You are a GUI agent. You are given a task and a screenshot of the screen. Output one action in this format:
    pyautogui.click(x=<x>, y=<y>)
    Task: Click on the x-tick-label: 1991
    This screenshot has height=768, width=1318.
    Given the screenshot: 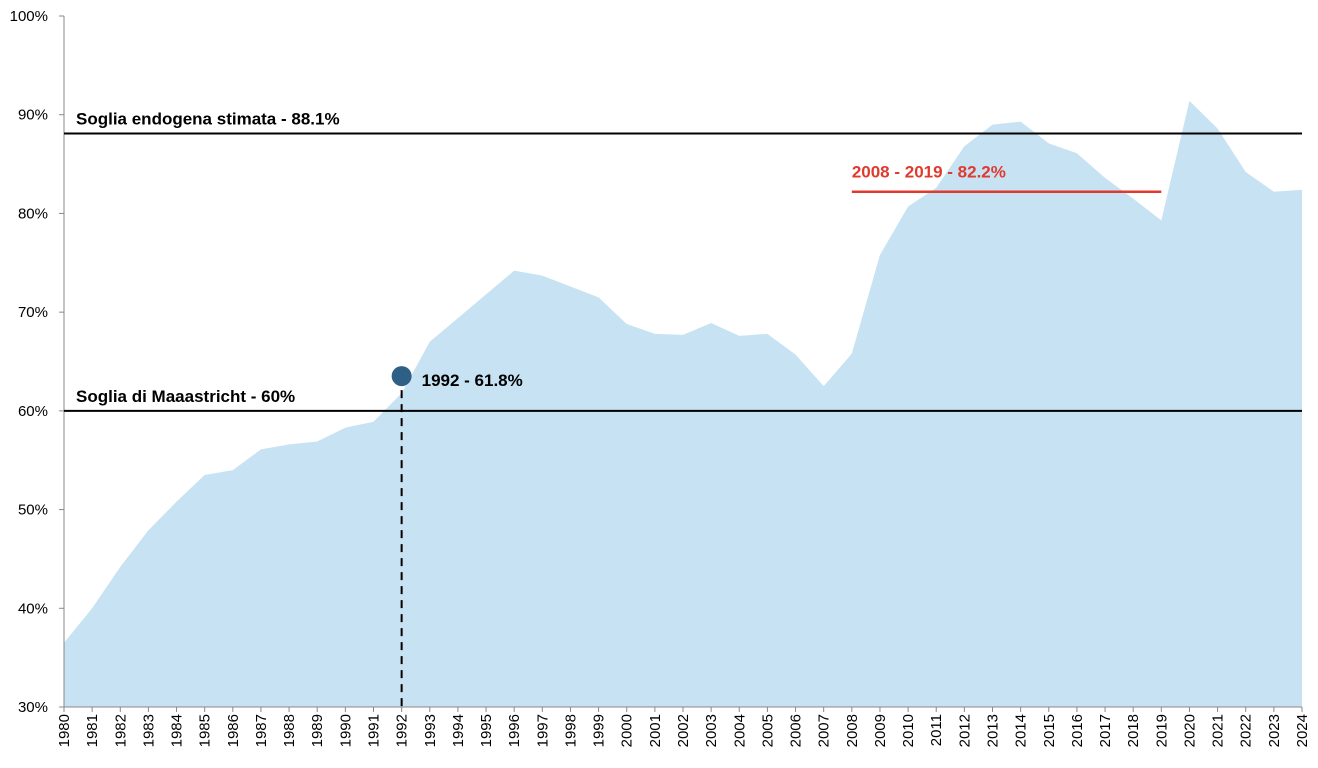 What is the action you would take?
    pyautogui.click(x=374, y=730)
    